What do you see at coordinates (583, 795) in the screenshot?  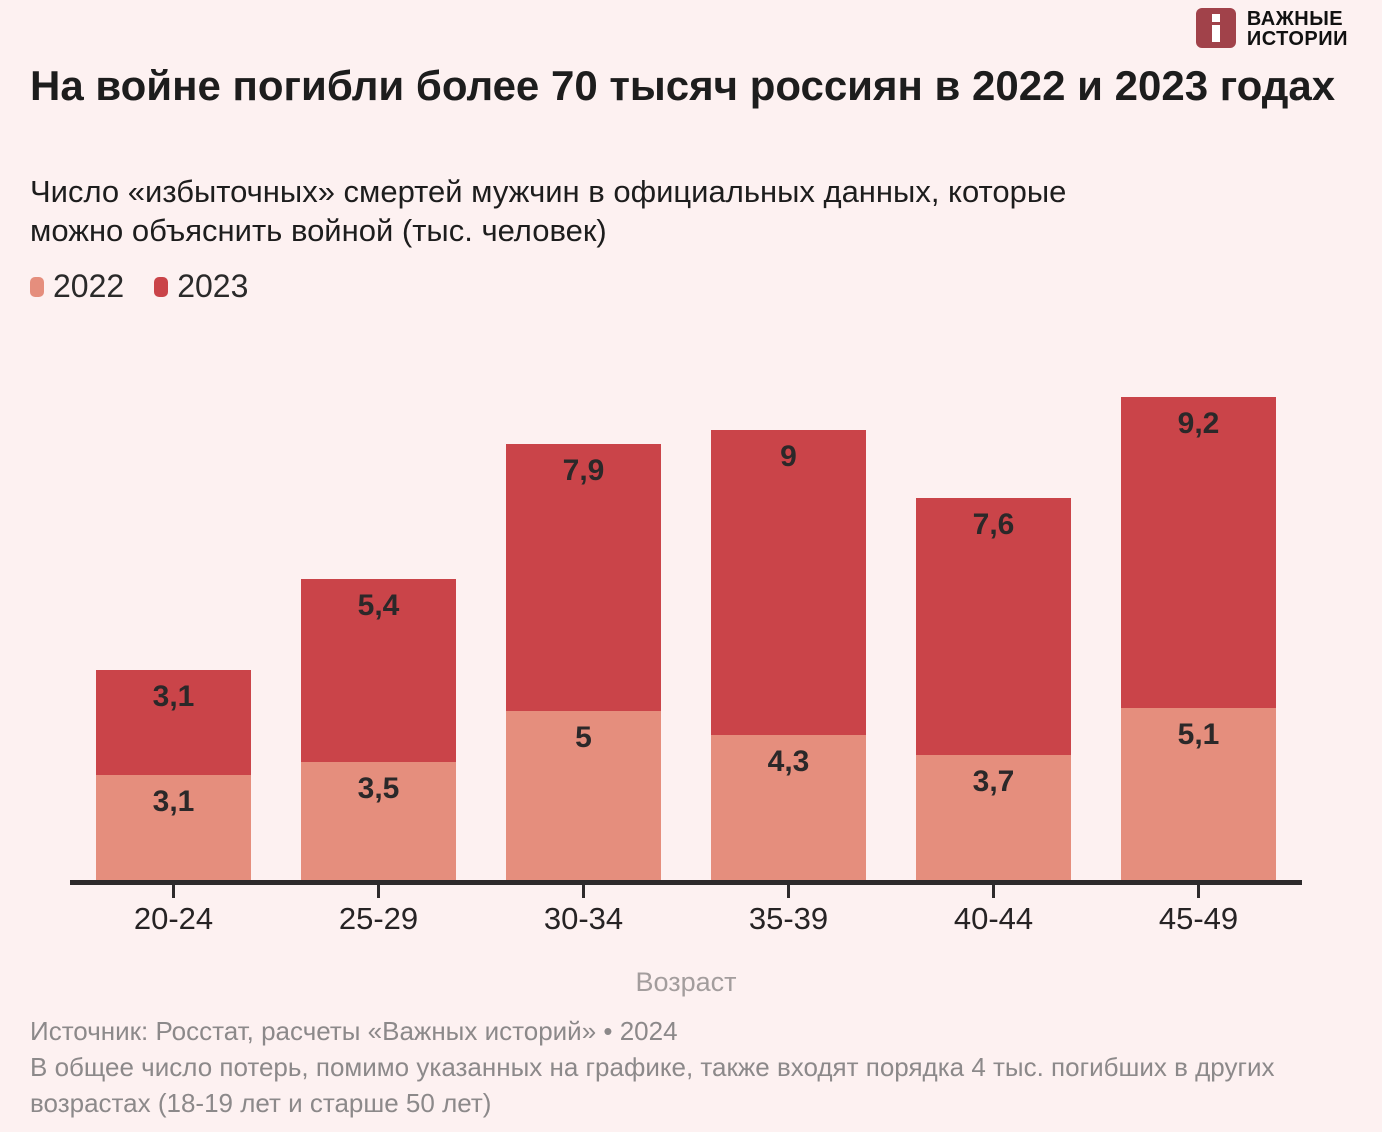 I see `bar-segment-2022-30-34: 5` at bounding box center [583, 795].